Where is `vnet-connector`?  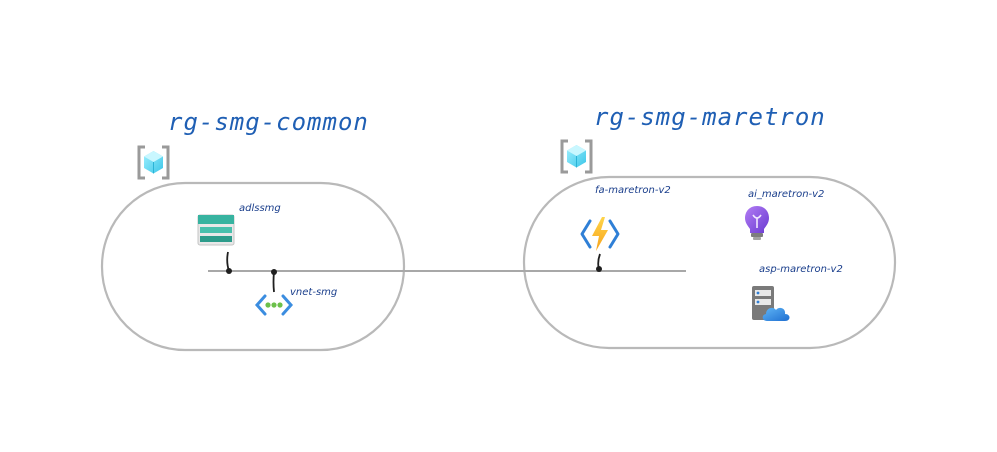 vnet-connector is located at coordinates (273, 282).